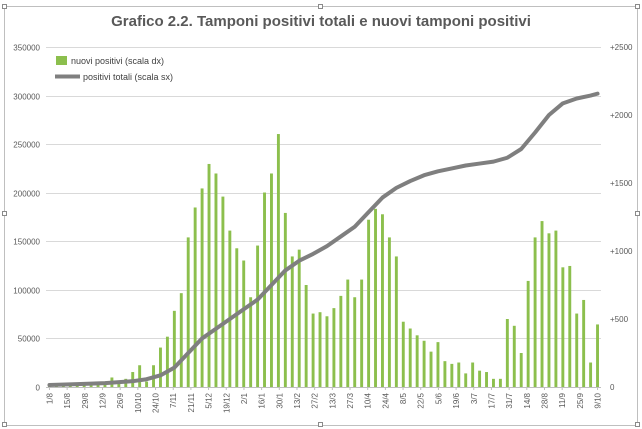  I want to click on resize-handle-top-right, so click(637, 6).